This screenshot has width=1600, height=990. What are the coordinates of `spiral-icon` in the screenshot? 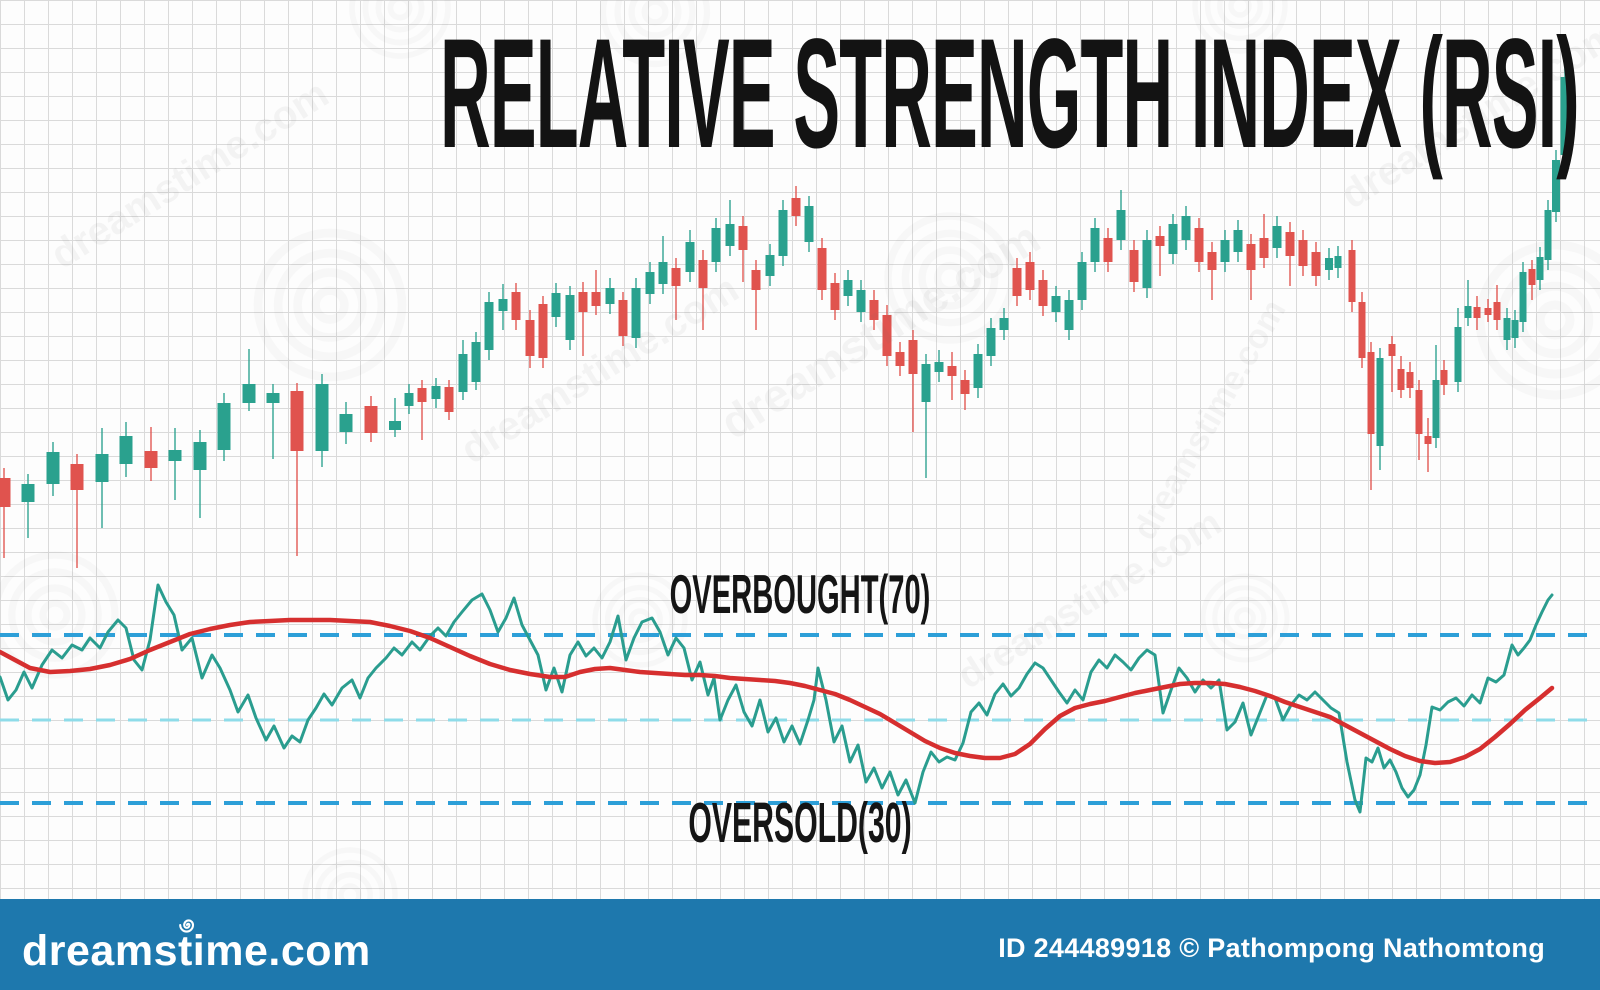 It's located at (187, 926).